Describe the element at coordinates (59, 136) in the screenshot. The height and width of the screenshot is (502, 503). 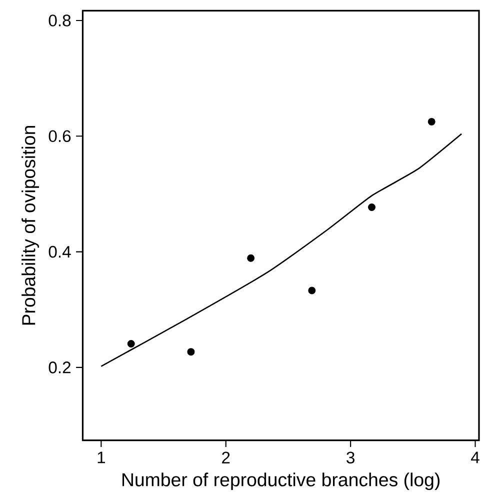
I see `y-tick-label: 0.6` at that location.